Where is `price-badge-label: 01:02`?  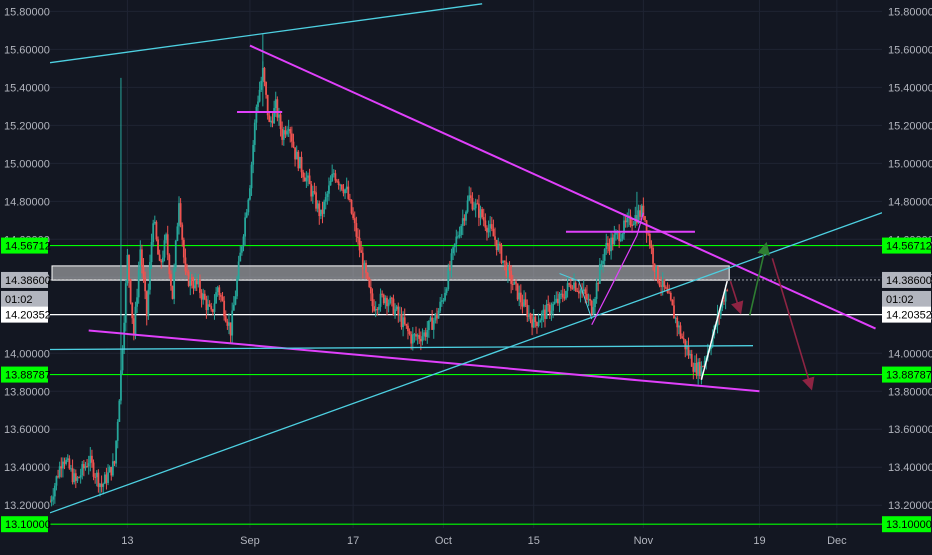 price-badge-label: 01:02 is located at coordinates (900, 300).